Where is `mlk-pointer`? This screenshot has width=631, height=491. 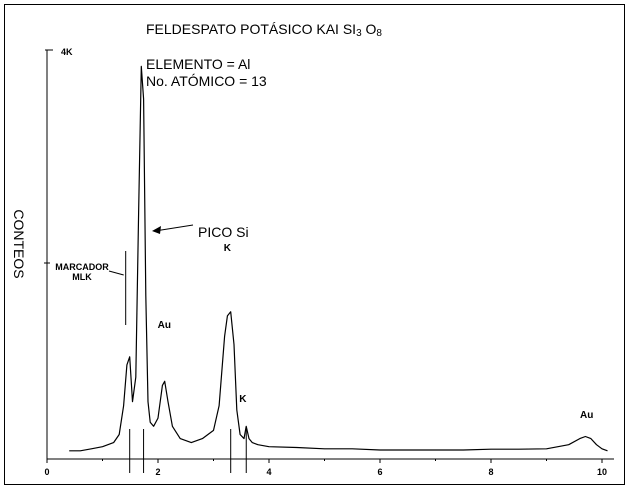 mlk-pointer is located at coordinates (116, 273).